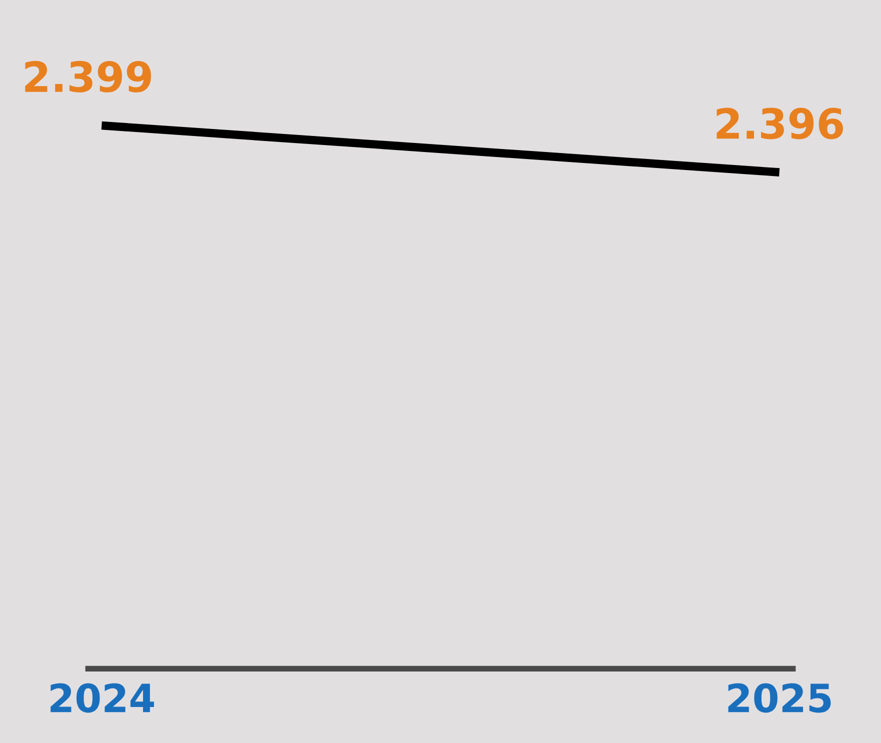 This screenshot has height=743, width=881. What do you see at coordinates (780, 124) in the screenshot?
I see `data-label: 2.396` at bounding box center [780, 124].